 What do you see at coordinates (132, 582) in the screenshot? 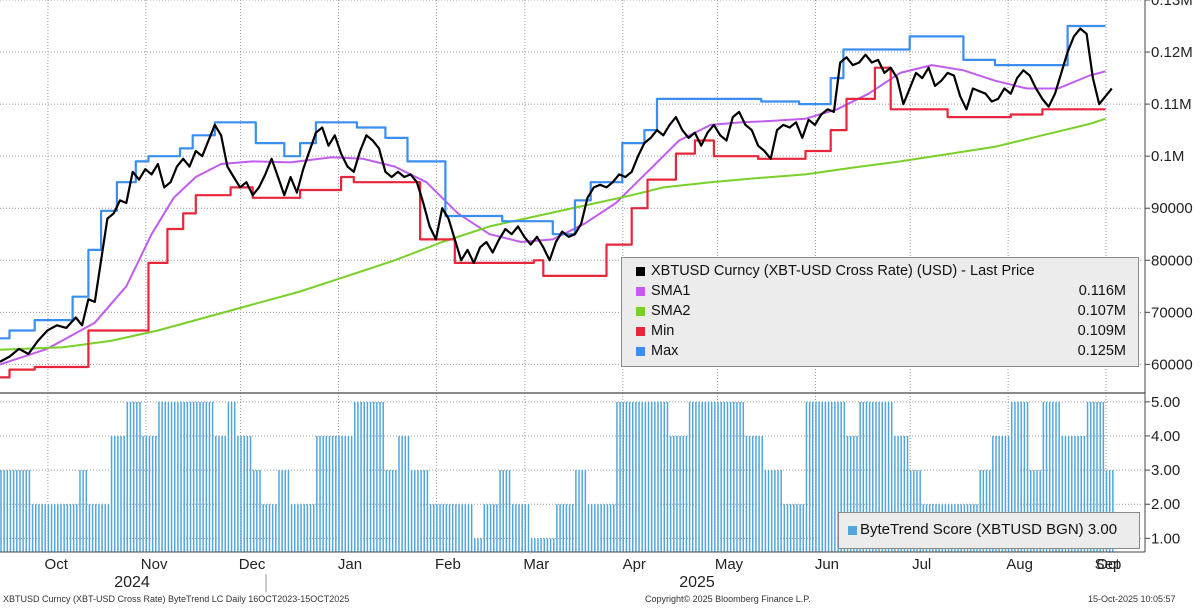
I see `year-label: 2024` at bounding box center [132, 582].